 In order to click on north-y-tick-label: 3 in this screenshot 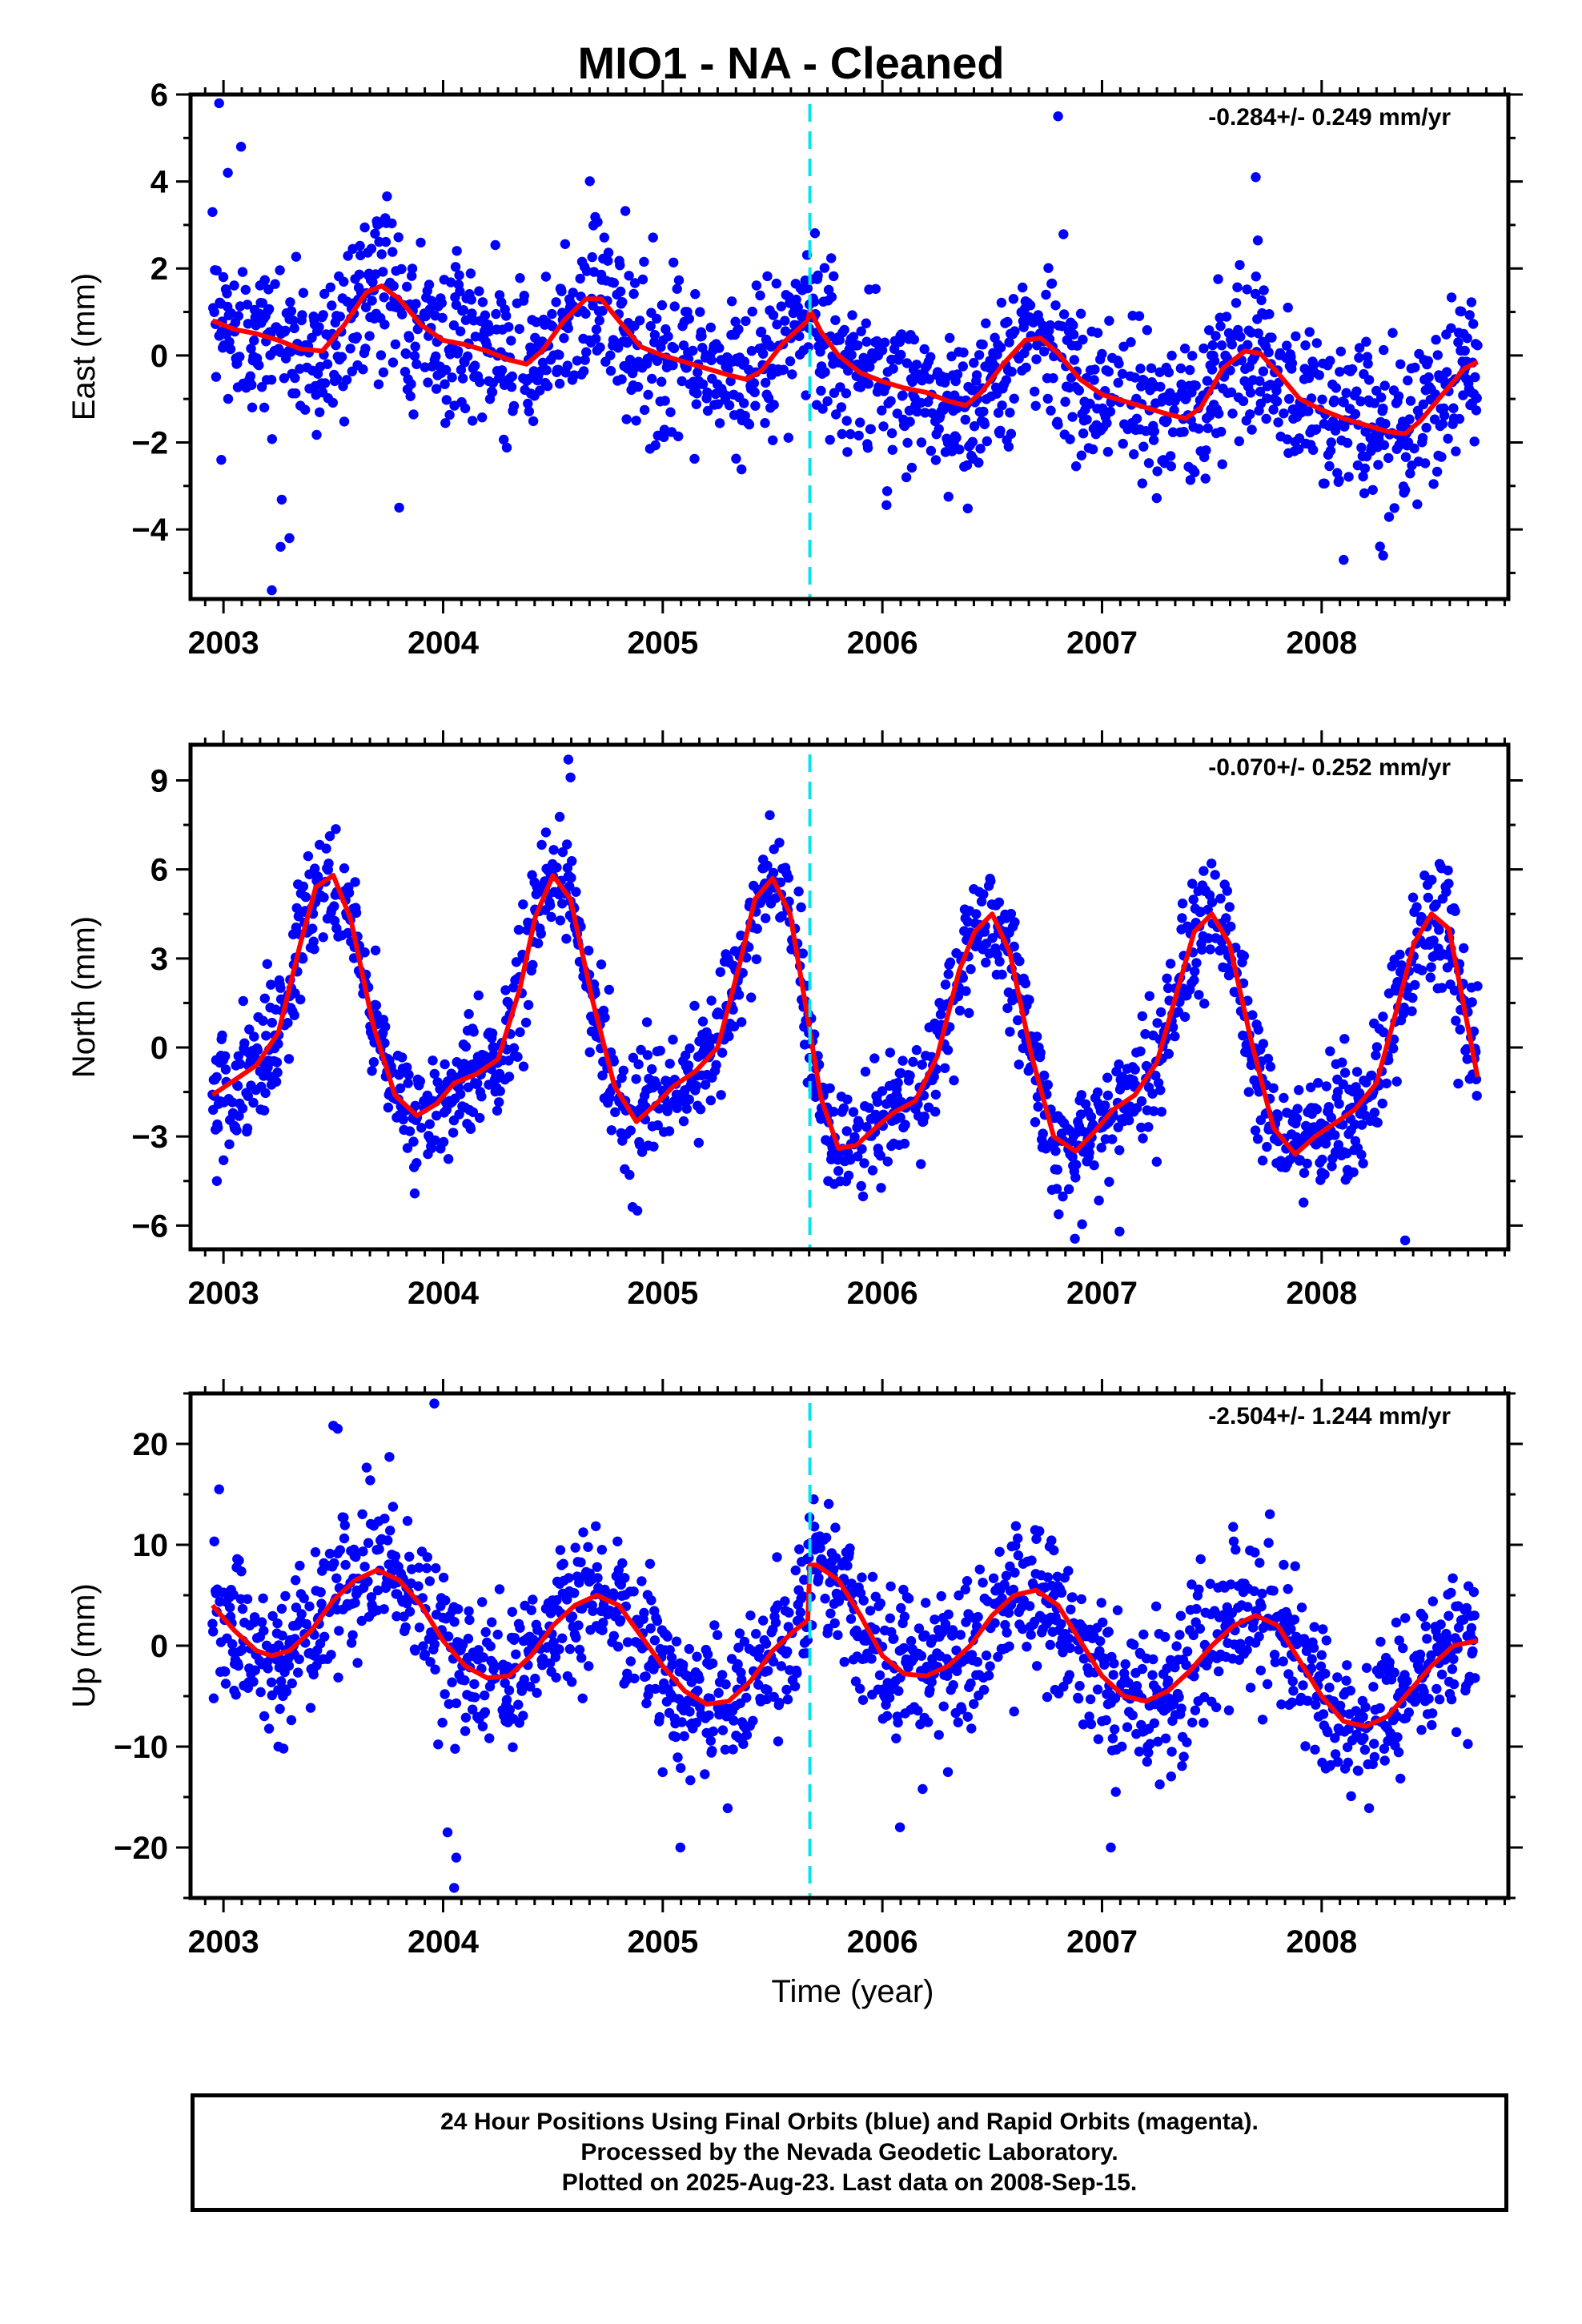, I will do `click(159, 960)`.